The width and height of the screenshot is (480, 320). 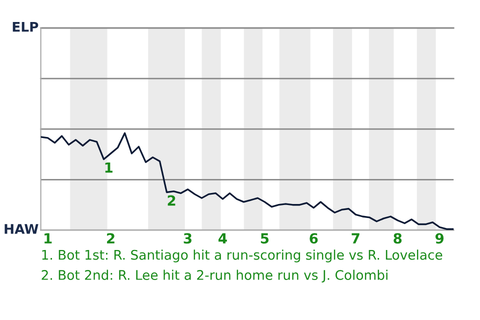 What do you see at coordinates (110, 238) in the screenshot?
I see `x-tick-label: 2` at bounding box center [110, 238].